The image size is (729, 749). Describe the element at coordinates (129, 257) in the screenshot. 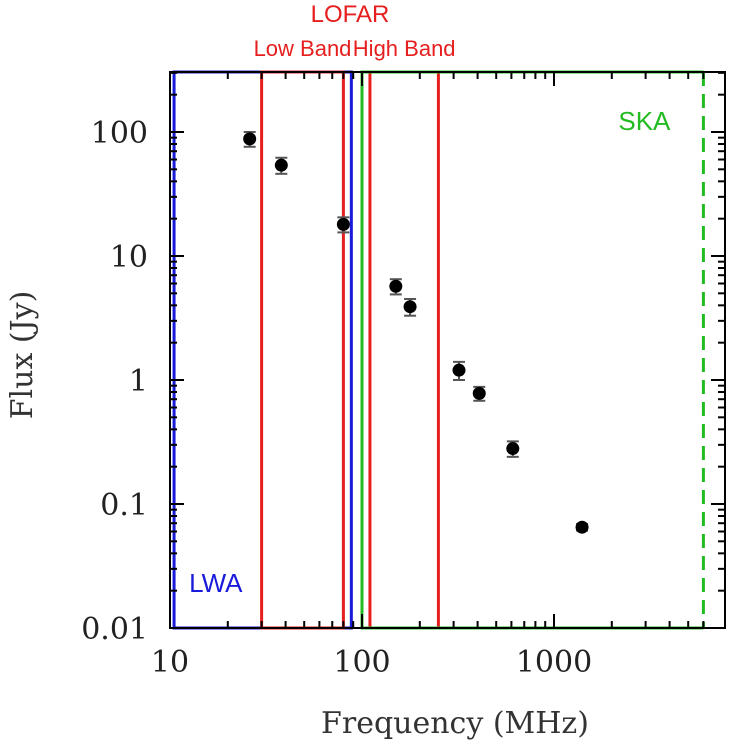

I see `y-tick-label: 10` at that location.